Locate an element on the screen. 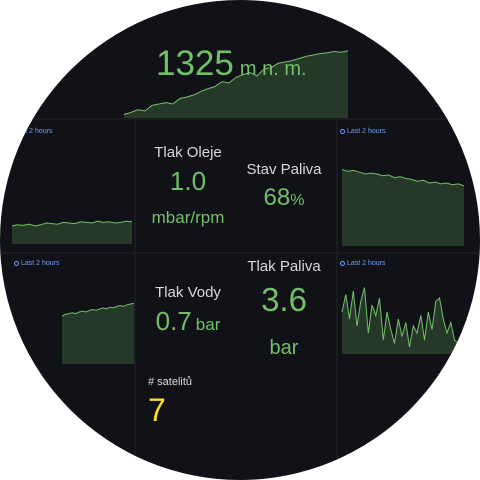 This screenshot has width=480, height=480. fuel-level-sparkline is located at coordinates (403, 207).